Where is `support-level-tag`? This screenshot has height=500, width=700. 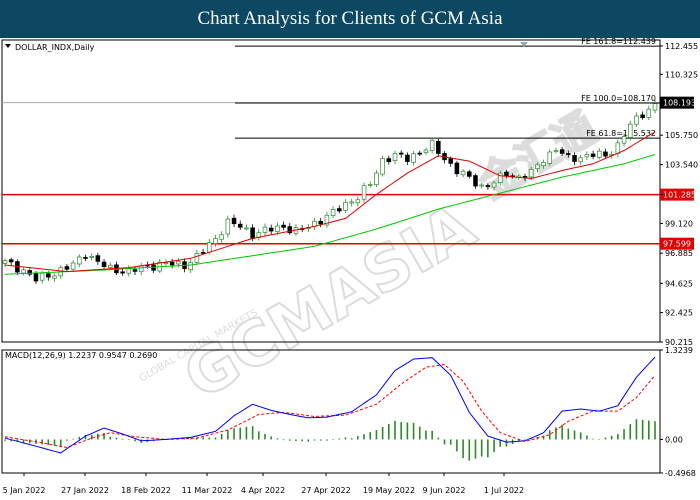
support-level-tag is located at coordinates (677, 194).